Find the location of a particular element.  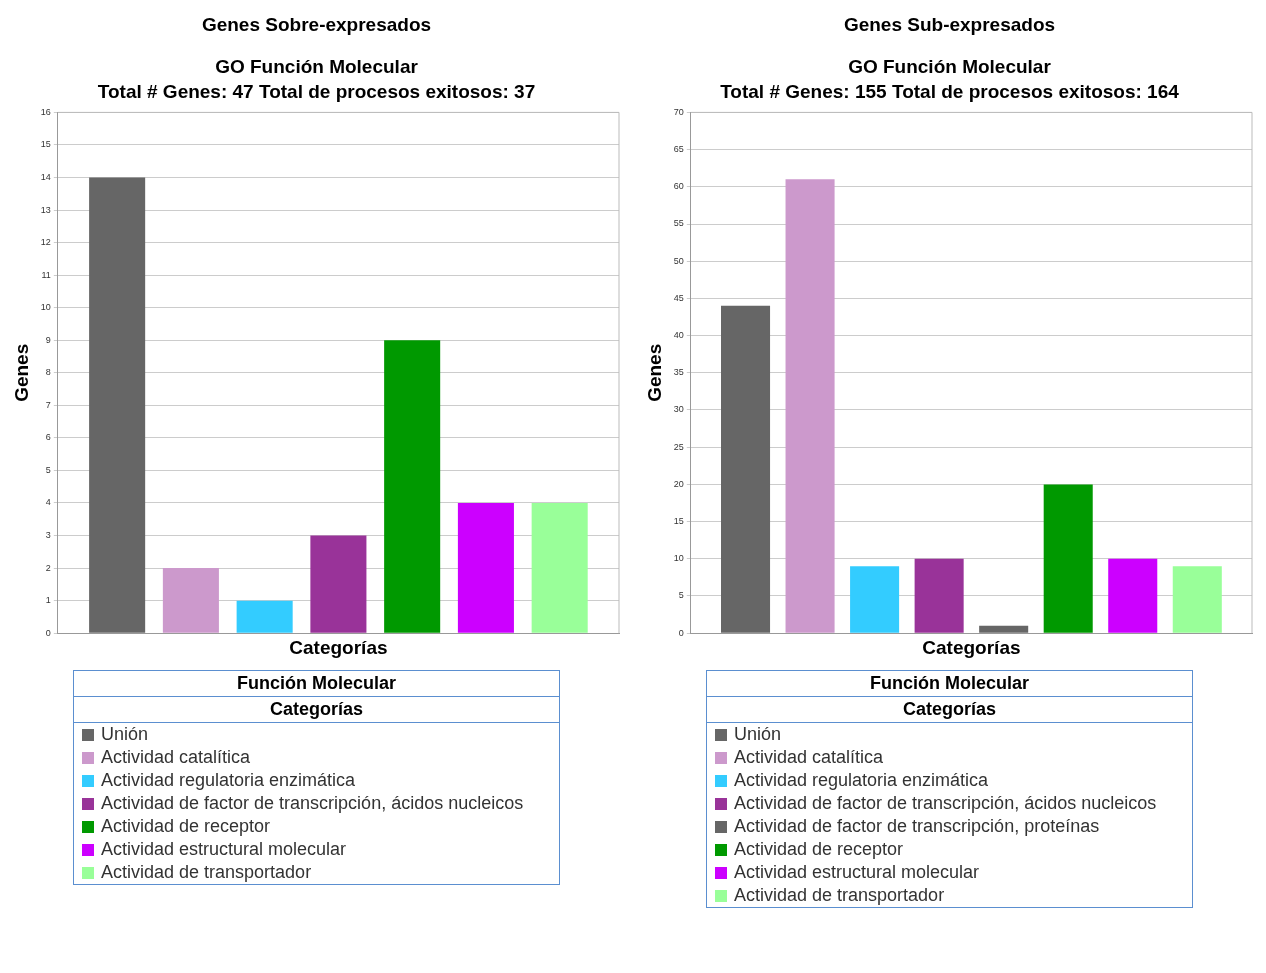

y-tick-label: 11 is located at coordinates (45, 274).